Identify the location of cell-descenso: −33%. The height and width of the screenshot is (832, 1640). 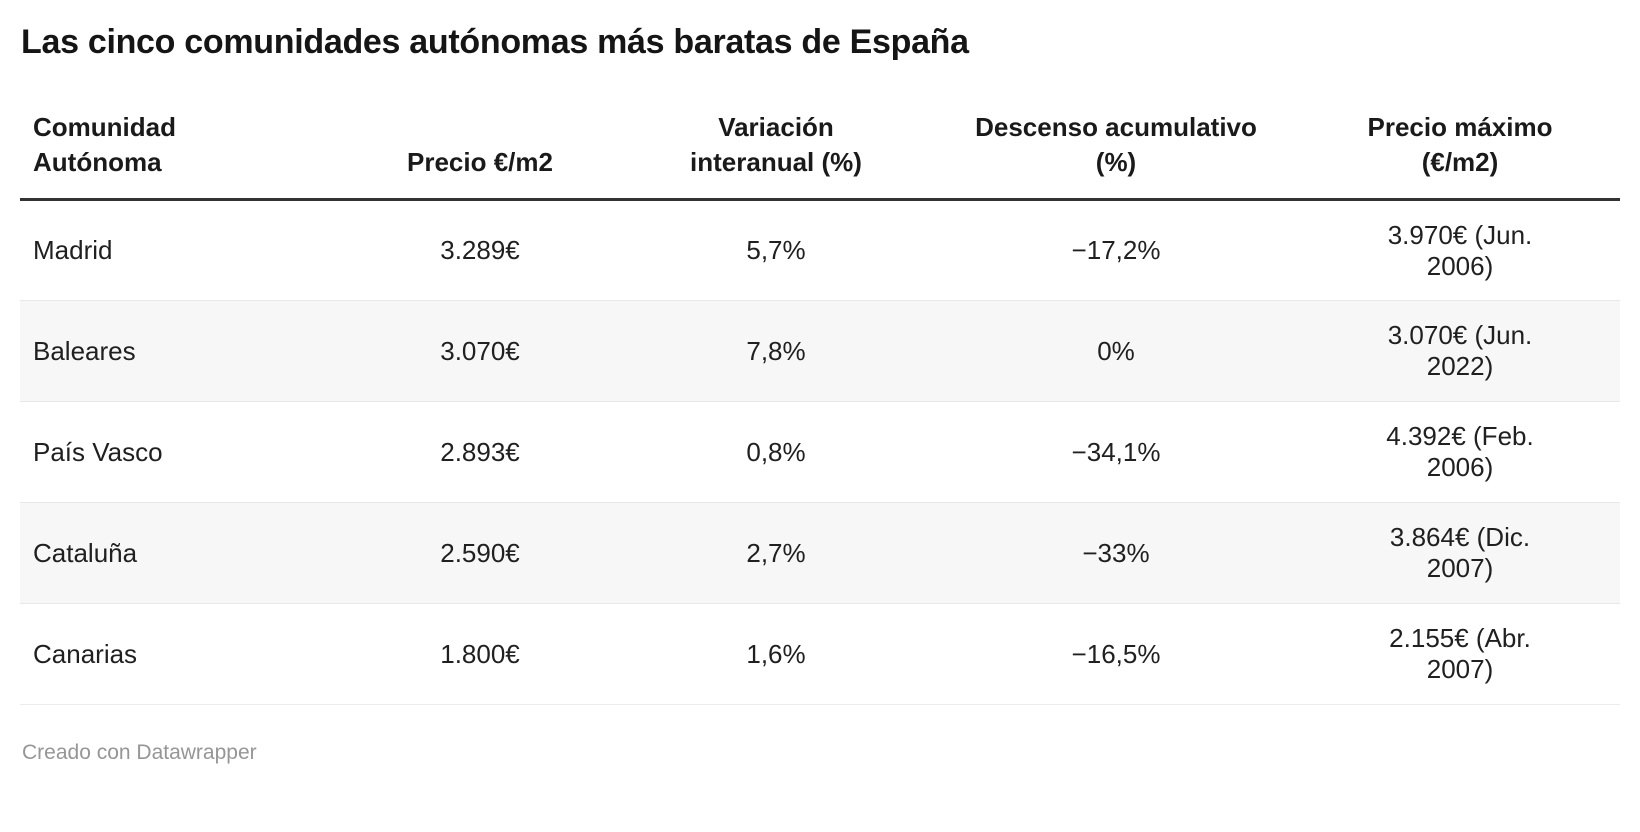
(1116, 552).